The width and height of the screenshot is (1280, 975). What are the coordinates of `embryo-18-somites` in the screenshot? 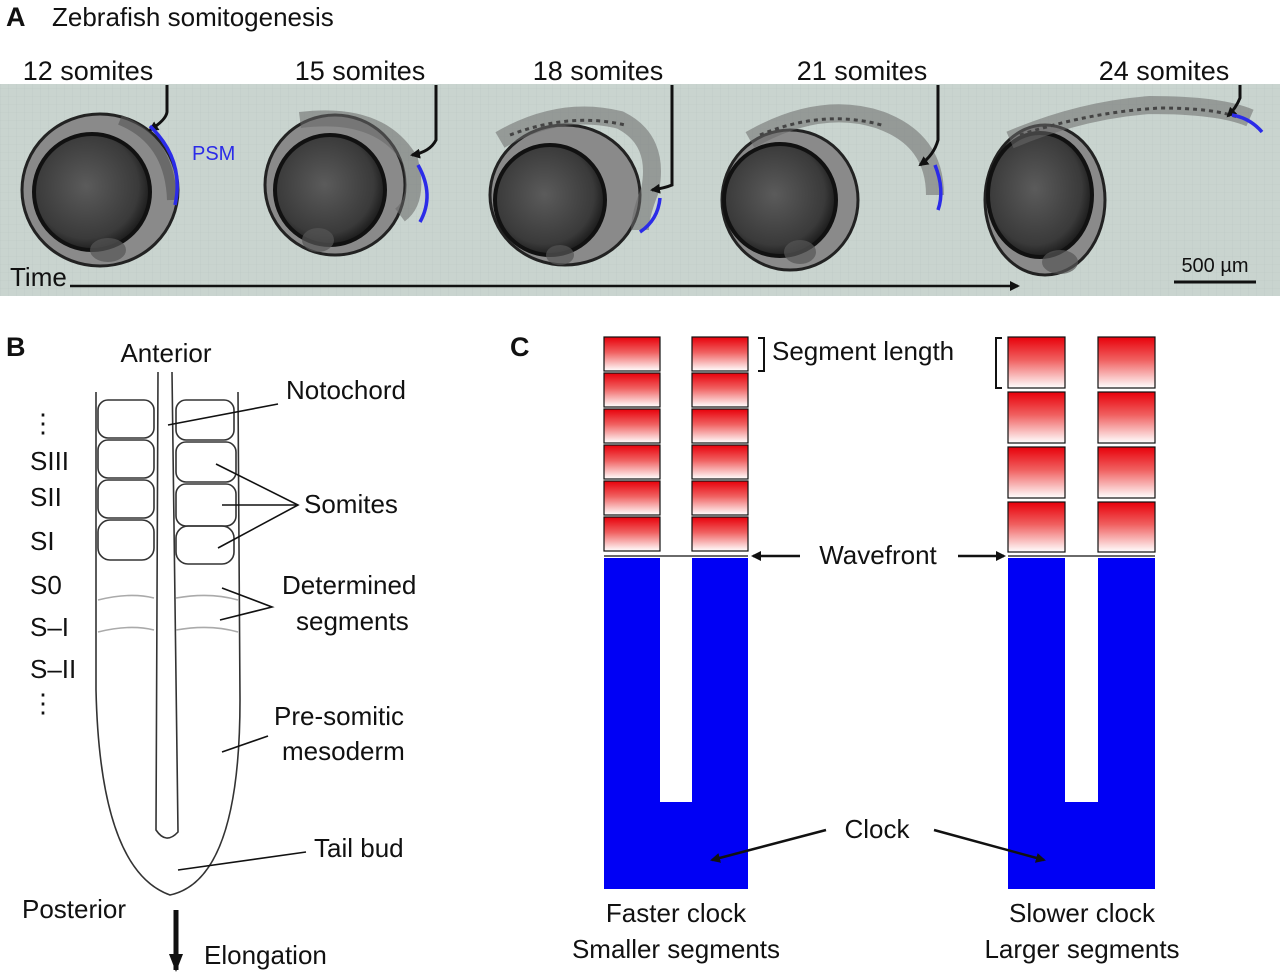 It's located at (581, 176).